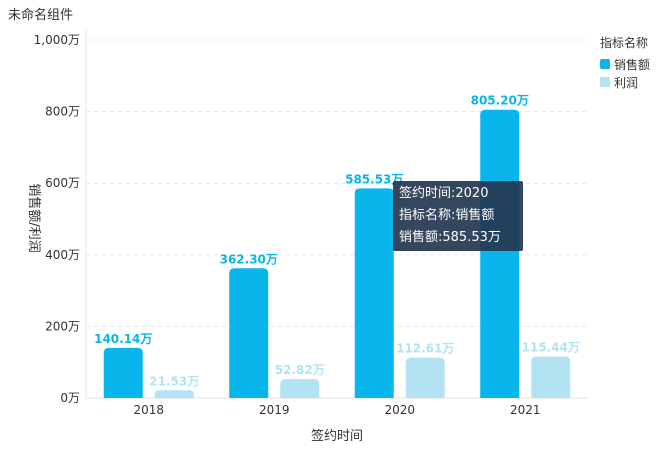 The image size is (664, 451). I want to click on data-label-sales: 585.53万, so click(374, 179).